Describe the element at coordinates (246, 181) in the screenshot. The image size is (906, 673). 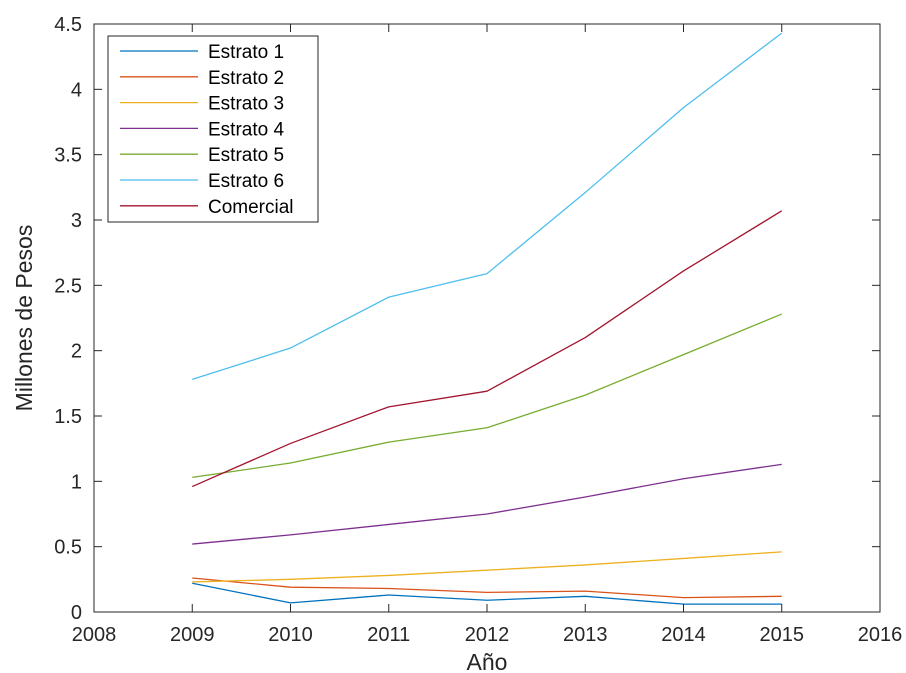
I see `legend-label: Estrato 6` at that location.